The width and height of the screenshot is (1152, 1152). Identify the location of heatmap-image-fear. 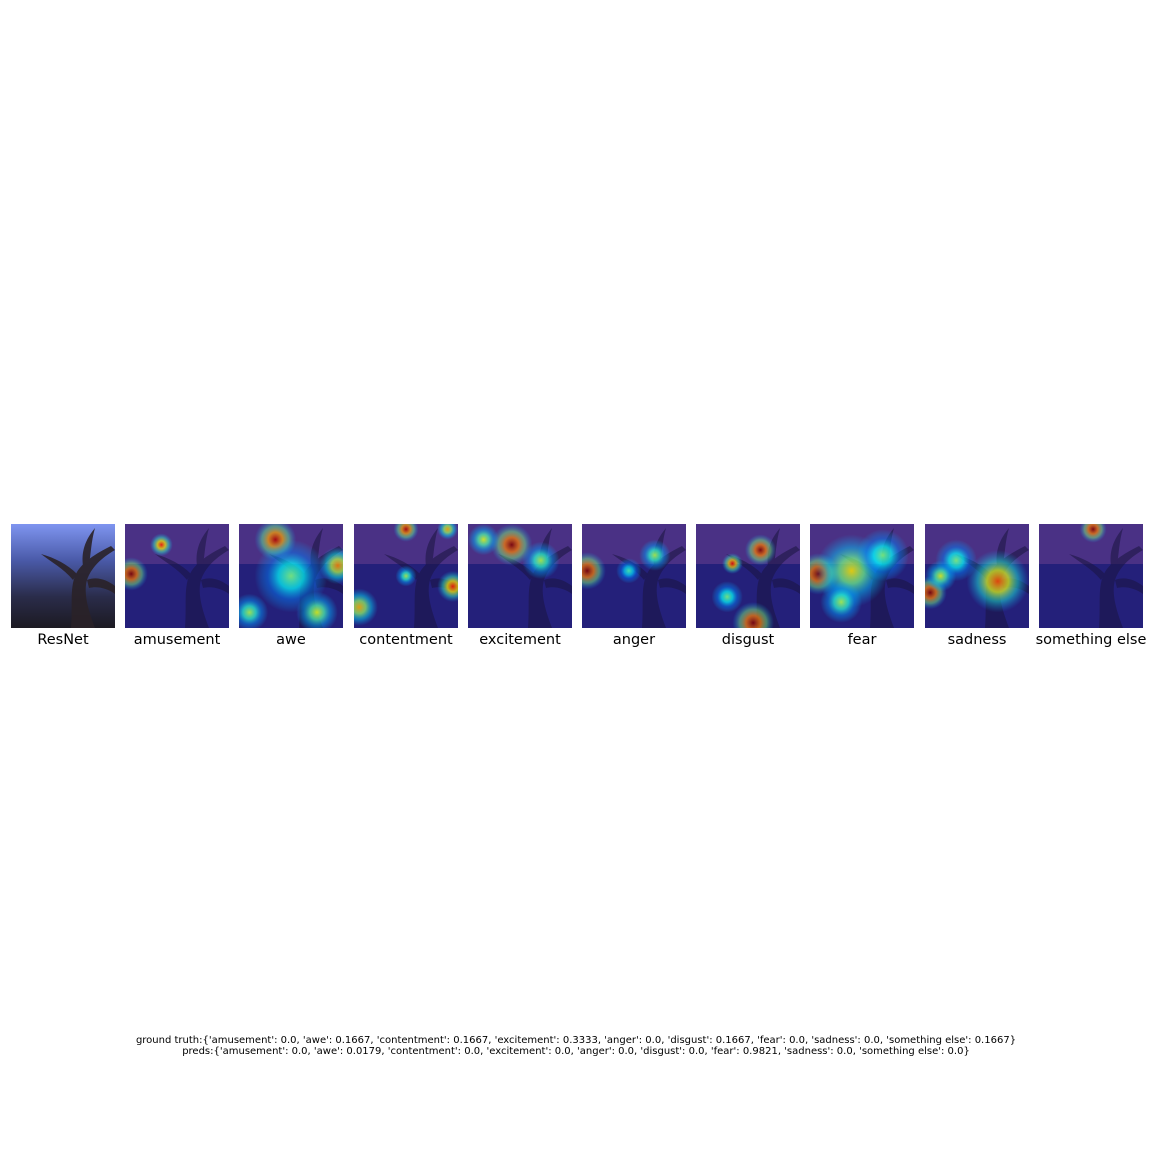
(862, 576).